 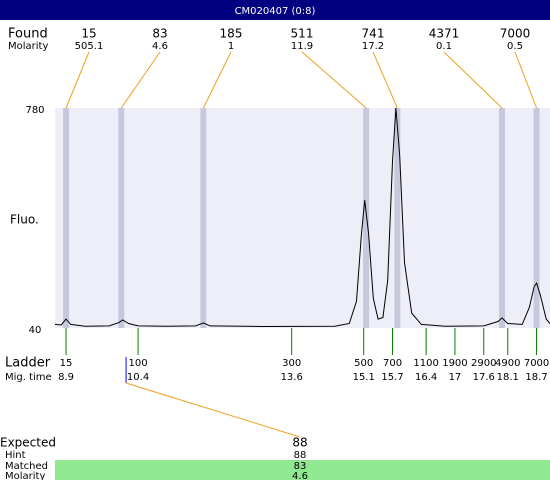 I want to click on ladder-size: 500, so click(x=363, y=363).